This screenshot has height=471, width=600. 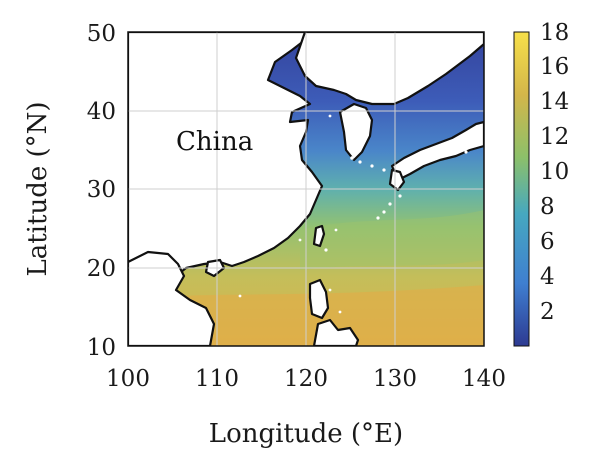 What do you see at coordinates (101, 34) in the screenshot?
I see `y-tick-label: 50` at bounding box center [101, 34].